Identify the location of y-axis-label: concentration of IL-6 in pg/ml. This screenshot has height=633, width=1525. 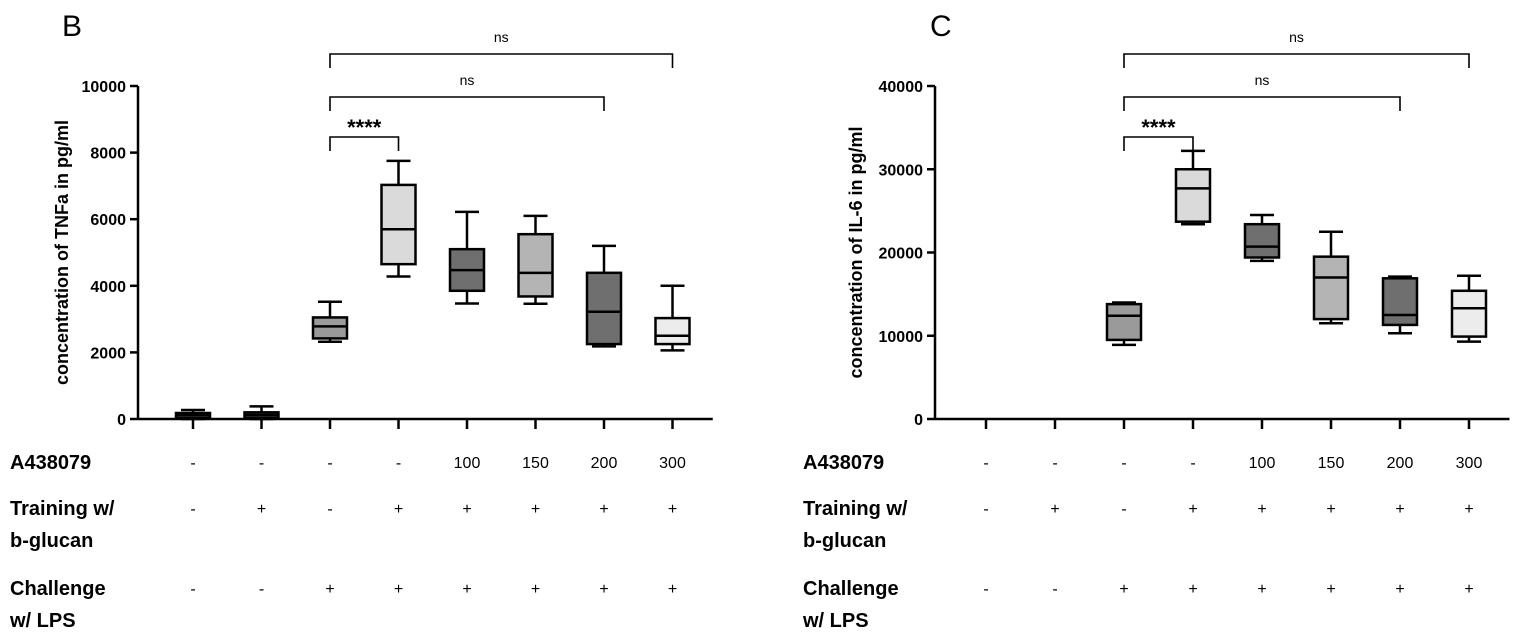
(856, 253).